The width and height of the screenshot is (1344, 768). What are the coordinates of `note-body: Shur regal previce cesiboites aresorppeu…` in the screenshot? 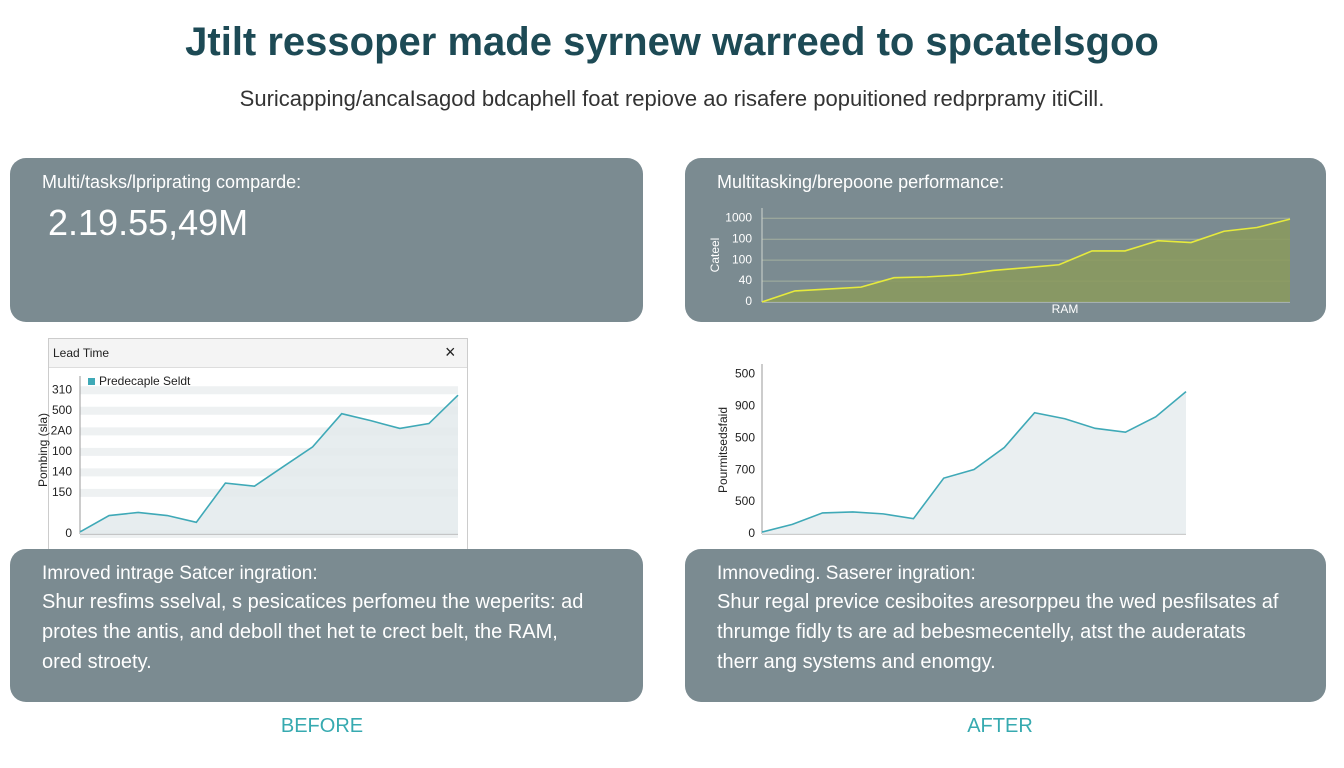 It's located at (997, 632).